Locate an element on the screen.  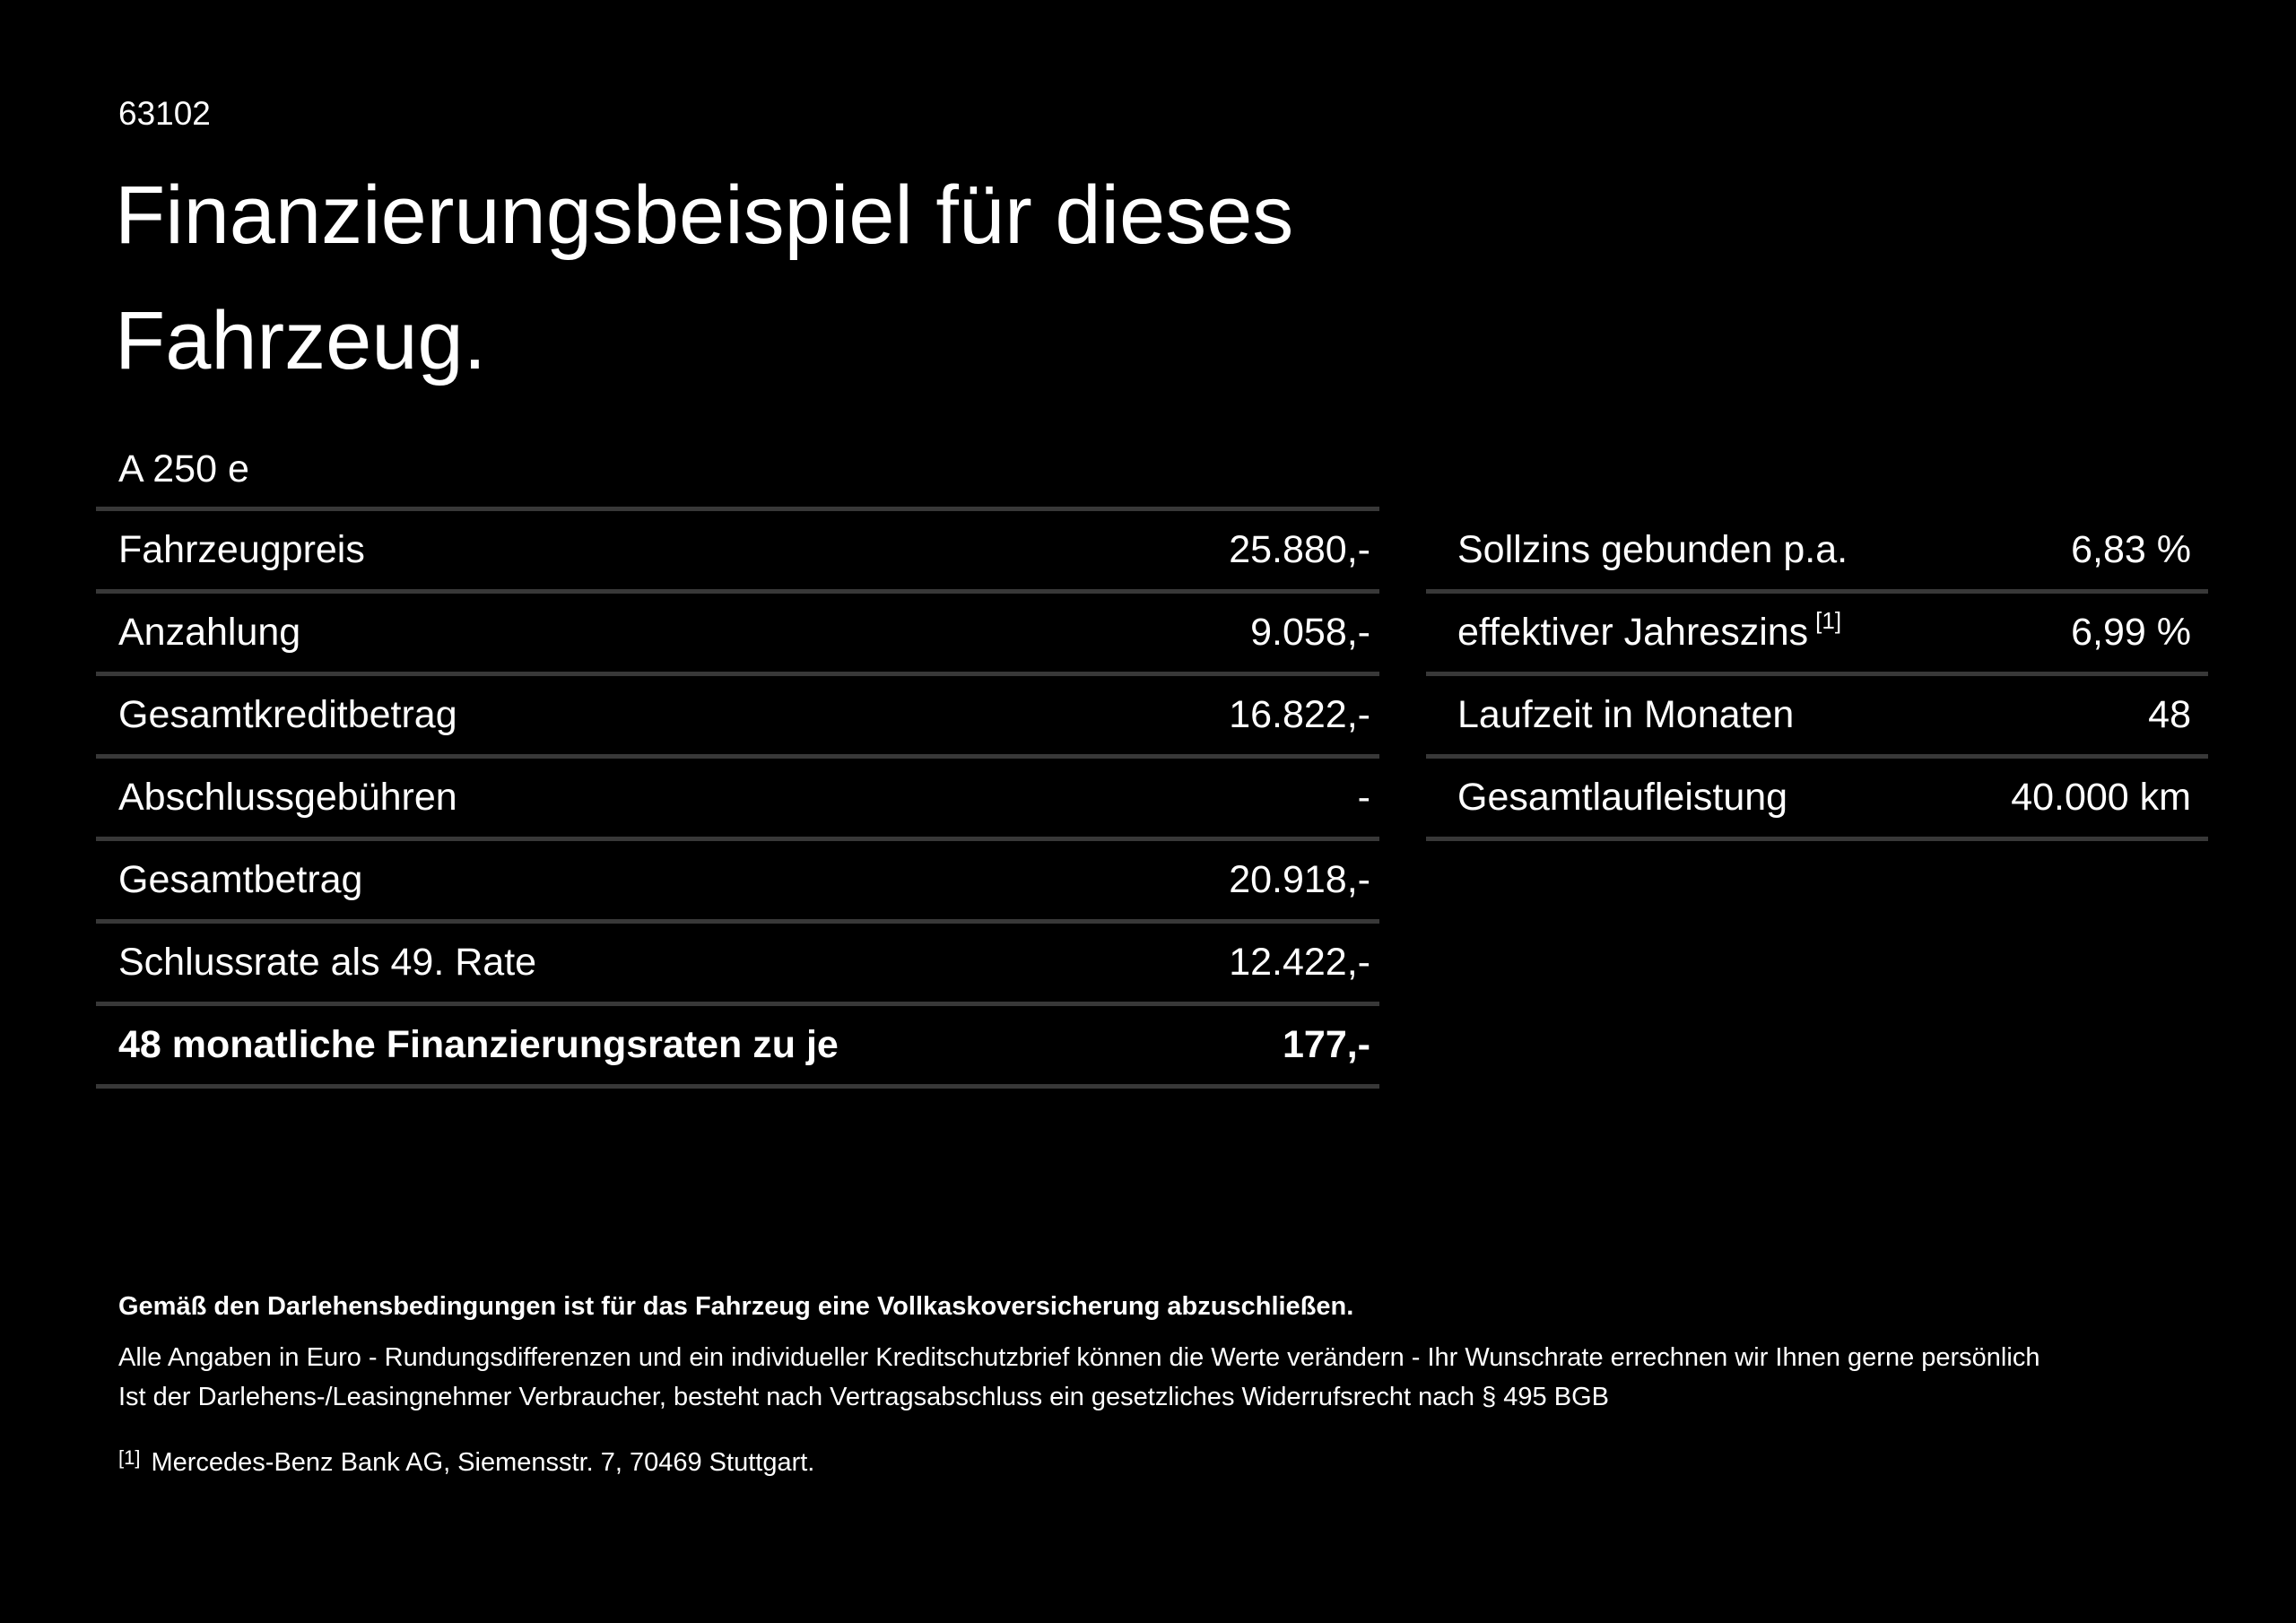
row-label: Sollzins gebunden p.a. is located at coordinates (1652, 549).